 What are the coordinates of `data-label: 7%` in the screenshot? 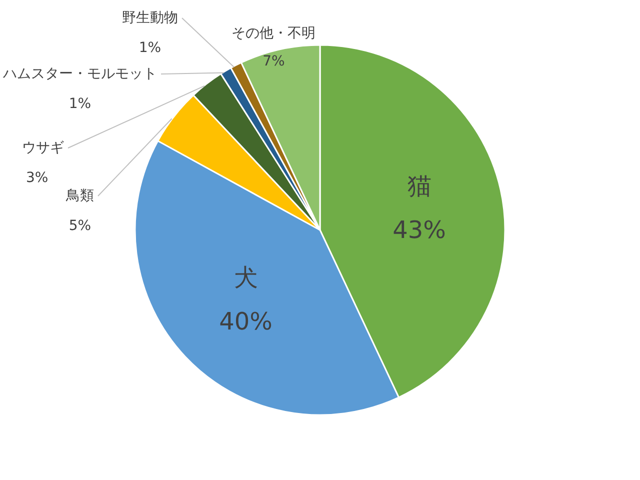 It's located at (273, 62).